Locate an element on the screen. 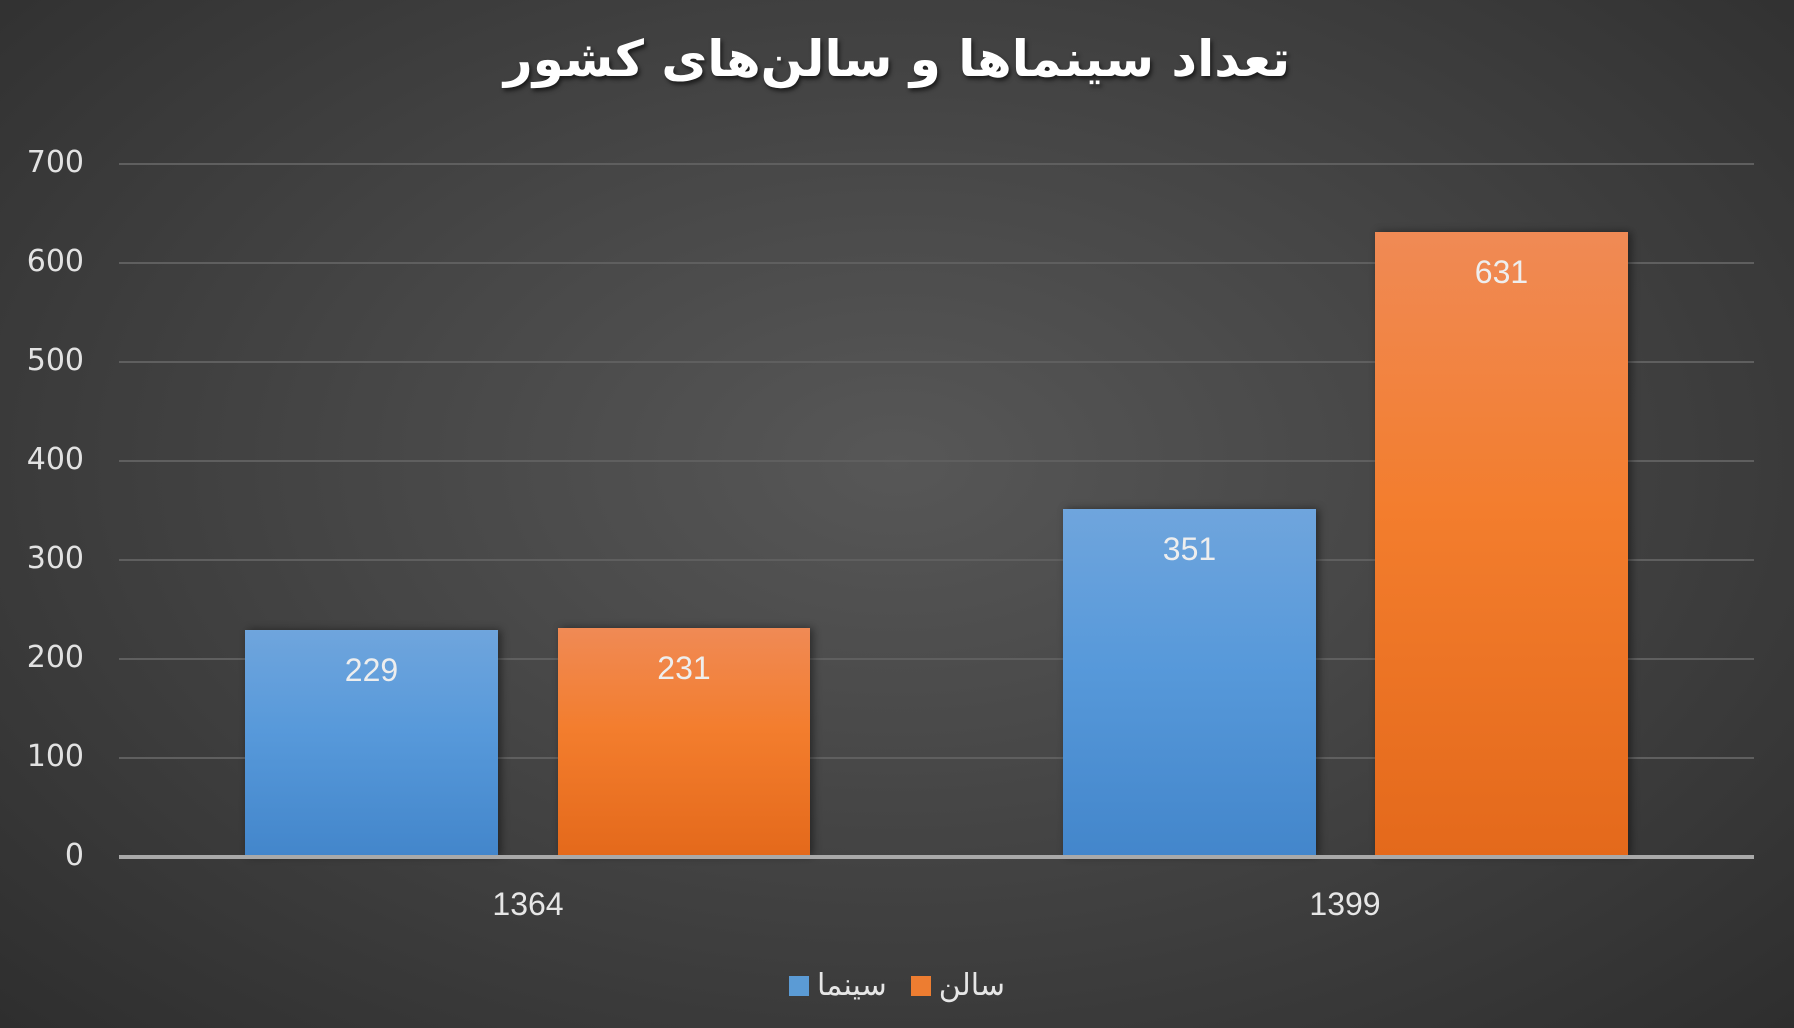 Image resolution: width=1794 pixels, height=1028 pixels. data-label: 631 is located at coordinates (1501, 272).